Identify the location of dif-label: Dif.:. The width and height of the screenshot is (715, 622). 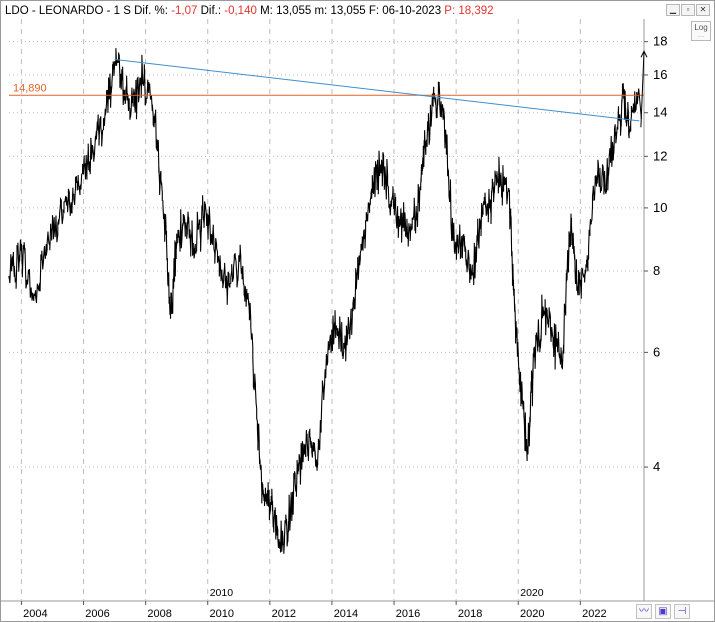
(211, 11).